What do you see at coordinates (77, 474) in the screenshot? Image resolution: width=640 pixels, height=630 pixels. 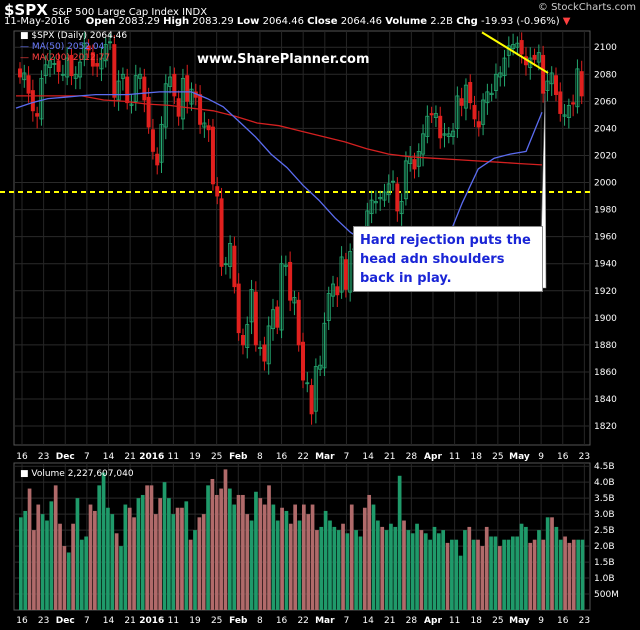 I see `volume-legend: ■ Volume 2,227,607,040` at bounding box center [77, 474].